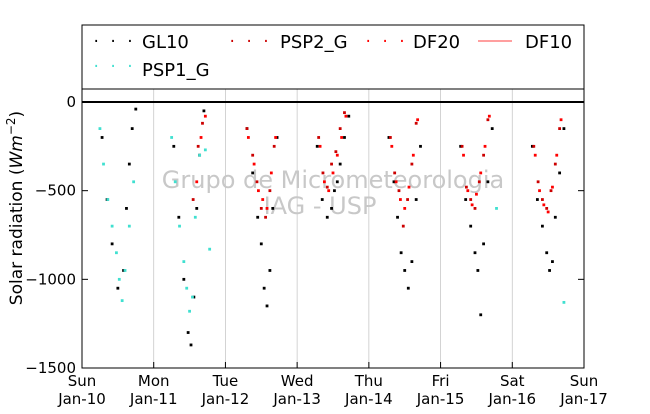 The width and height of the screenshot is (650, 414). Describe the element at coordinates (296, 399) in the screenshot. I see `x-tick-date: Jan-13` at that location.